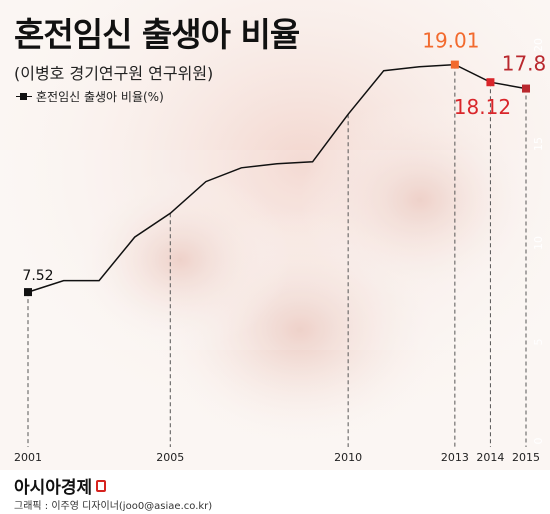 This screenshot has width=550, height=514. What do you see at coordinates (275, 492) in the screenshot?
I see `footer: 아시아경제 그래픽 : 이주영 디자이너(joo0@asiae.co.kr)` at bounding box center [275, 492].